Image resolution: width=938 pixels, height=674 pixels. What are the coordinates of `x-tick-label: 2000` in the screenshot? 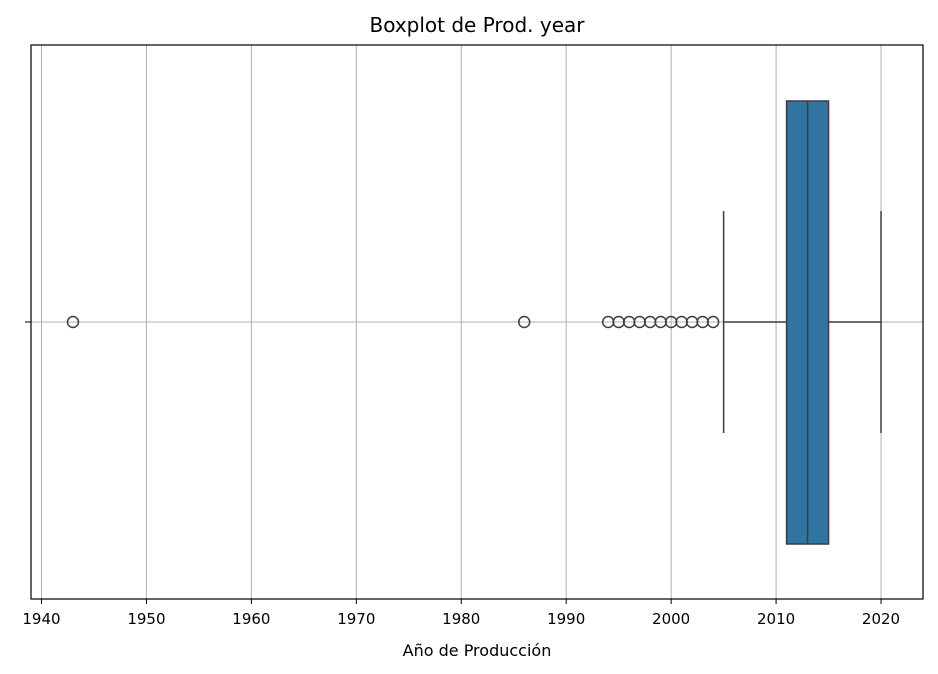 It's located at (671, 619).